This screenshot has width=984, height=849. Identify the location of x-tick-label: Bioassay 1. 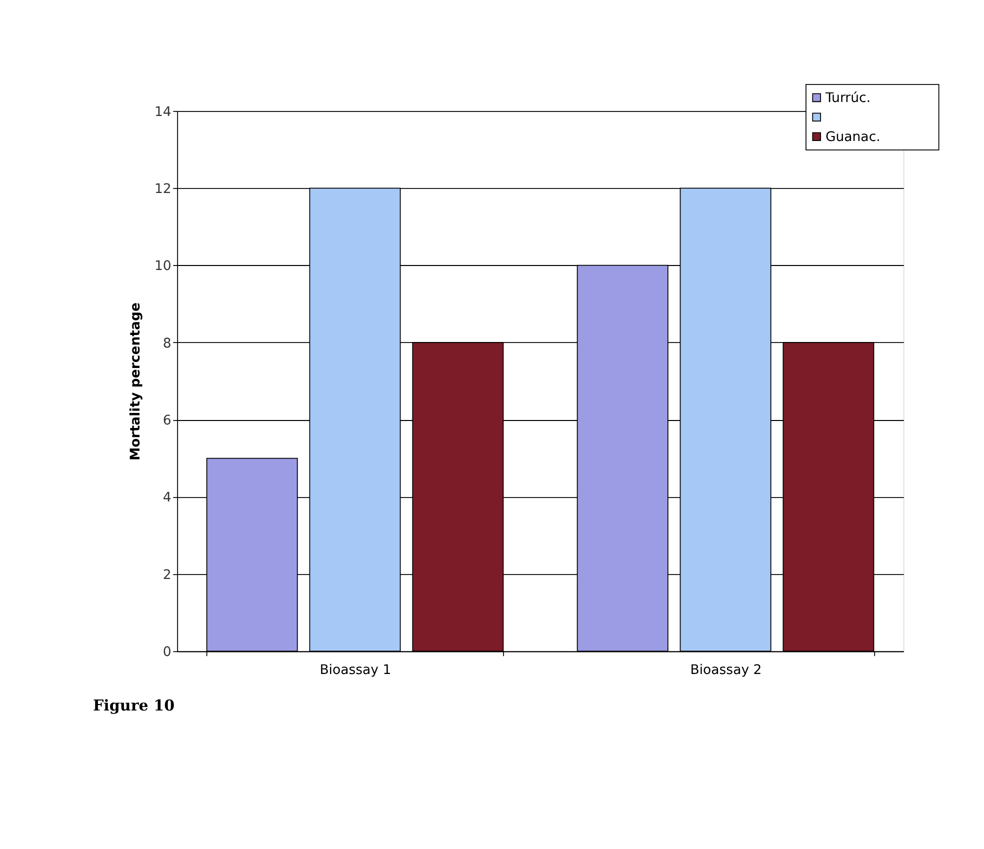
(356, 670).